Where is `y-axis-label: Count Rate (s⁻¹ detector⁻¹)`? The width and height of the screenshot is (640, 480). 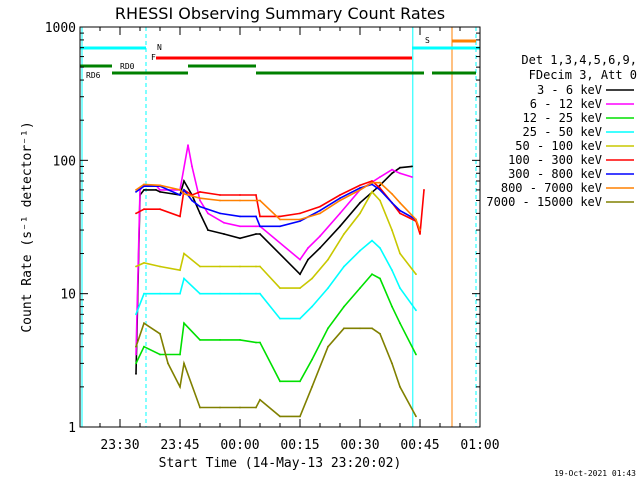 y-axis-label: Count Rate (s⁻¹ detector⁻¹) is located at coordinates (27, 226).